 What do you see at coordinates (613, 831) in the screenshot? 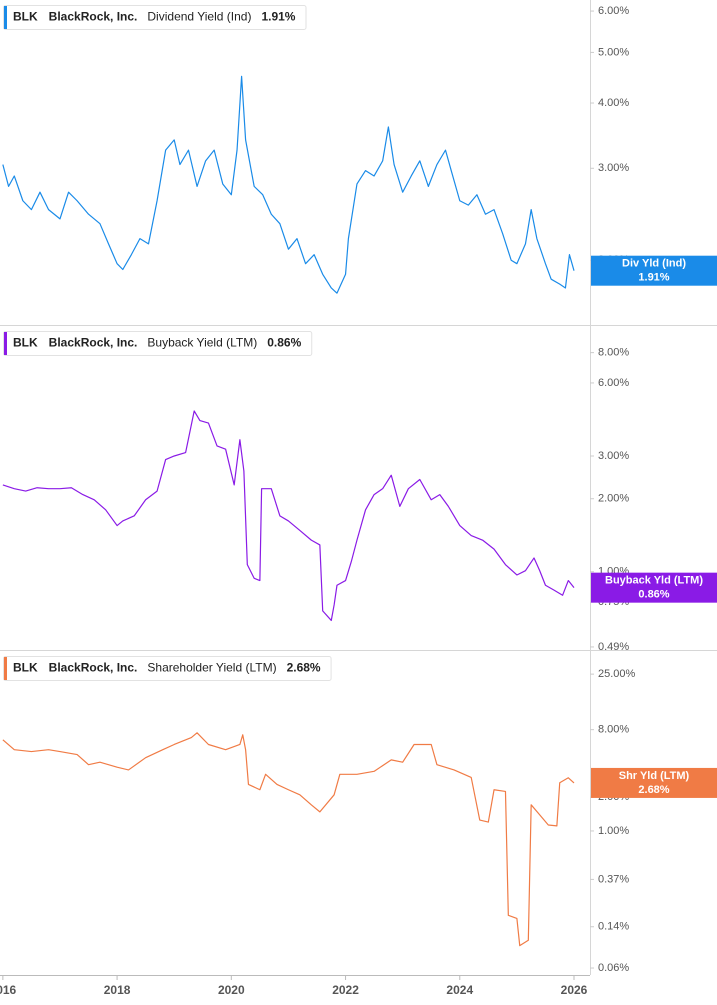
I see `y-tick-label: 1.00%` at bounding box center [613, 831].